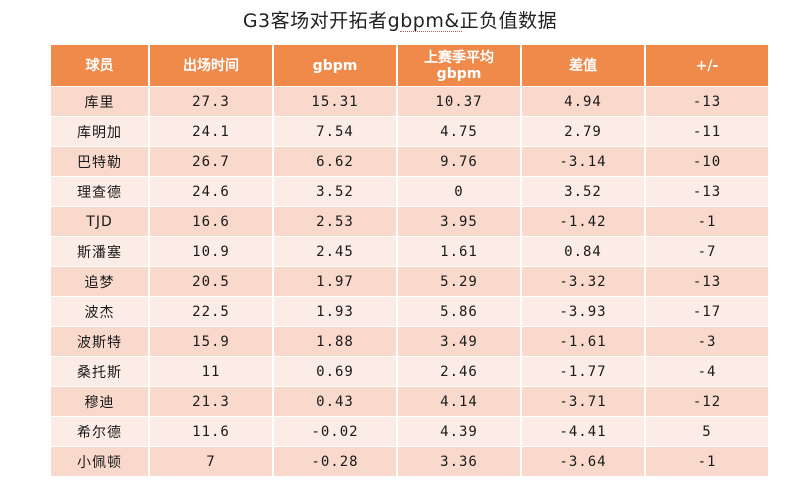 This screenshot has width=800, height=480. Describe the element at coordinates (335, 131) in the screenshot. I see `gbpm-cell: 7.54` at that location.